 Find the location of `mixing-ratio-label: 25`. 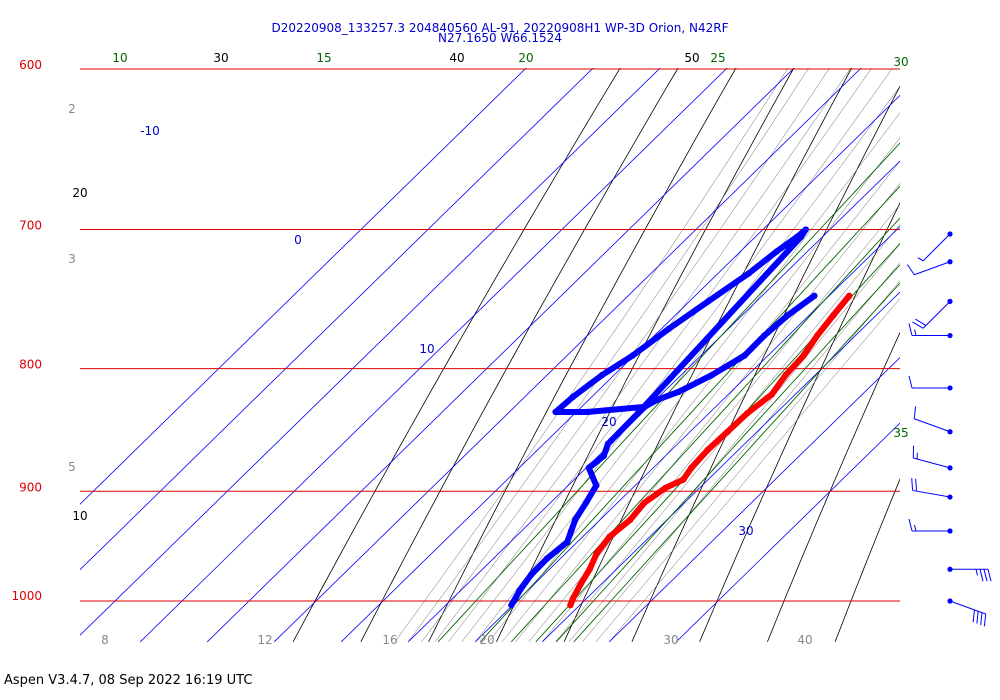

mixing-ratio-label: 25 is located at coordinates (717, 58).